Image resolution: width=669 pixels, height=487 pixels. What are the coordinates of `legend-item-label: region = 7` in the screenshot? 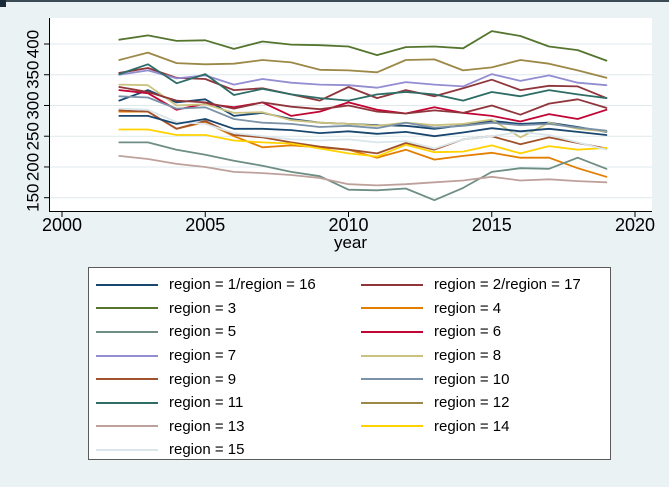 It's located at (203, 356).